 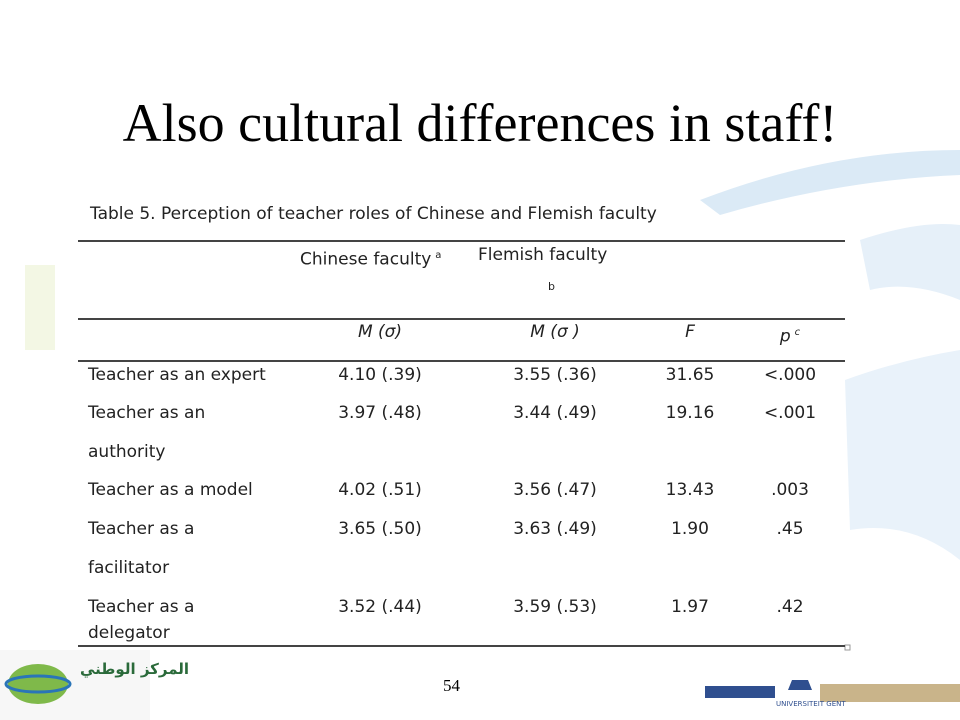 I want to click on table-cell: 19.16, so click(x=690, y=413).